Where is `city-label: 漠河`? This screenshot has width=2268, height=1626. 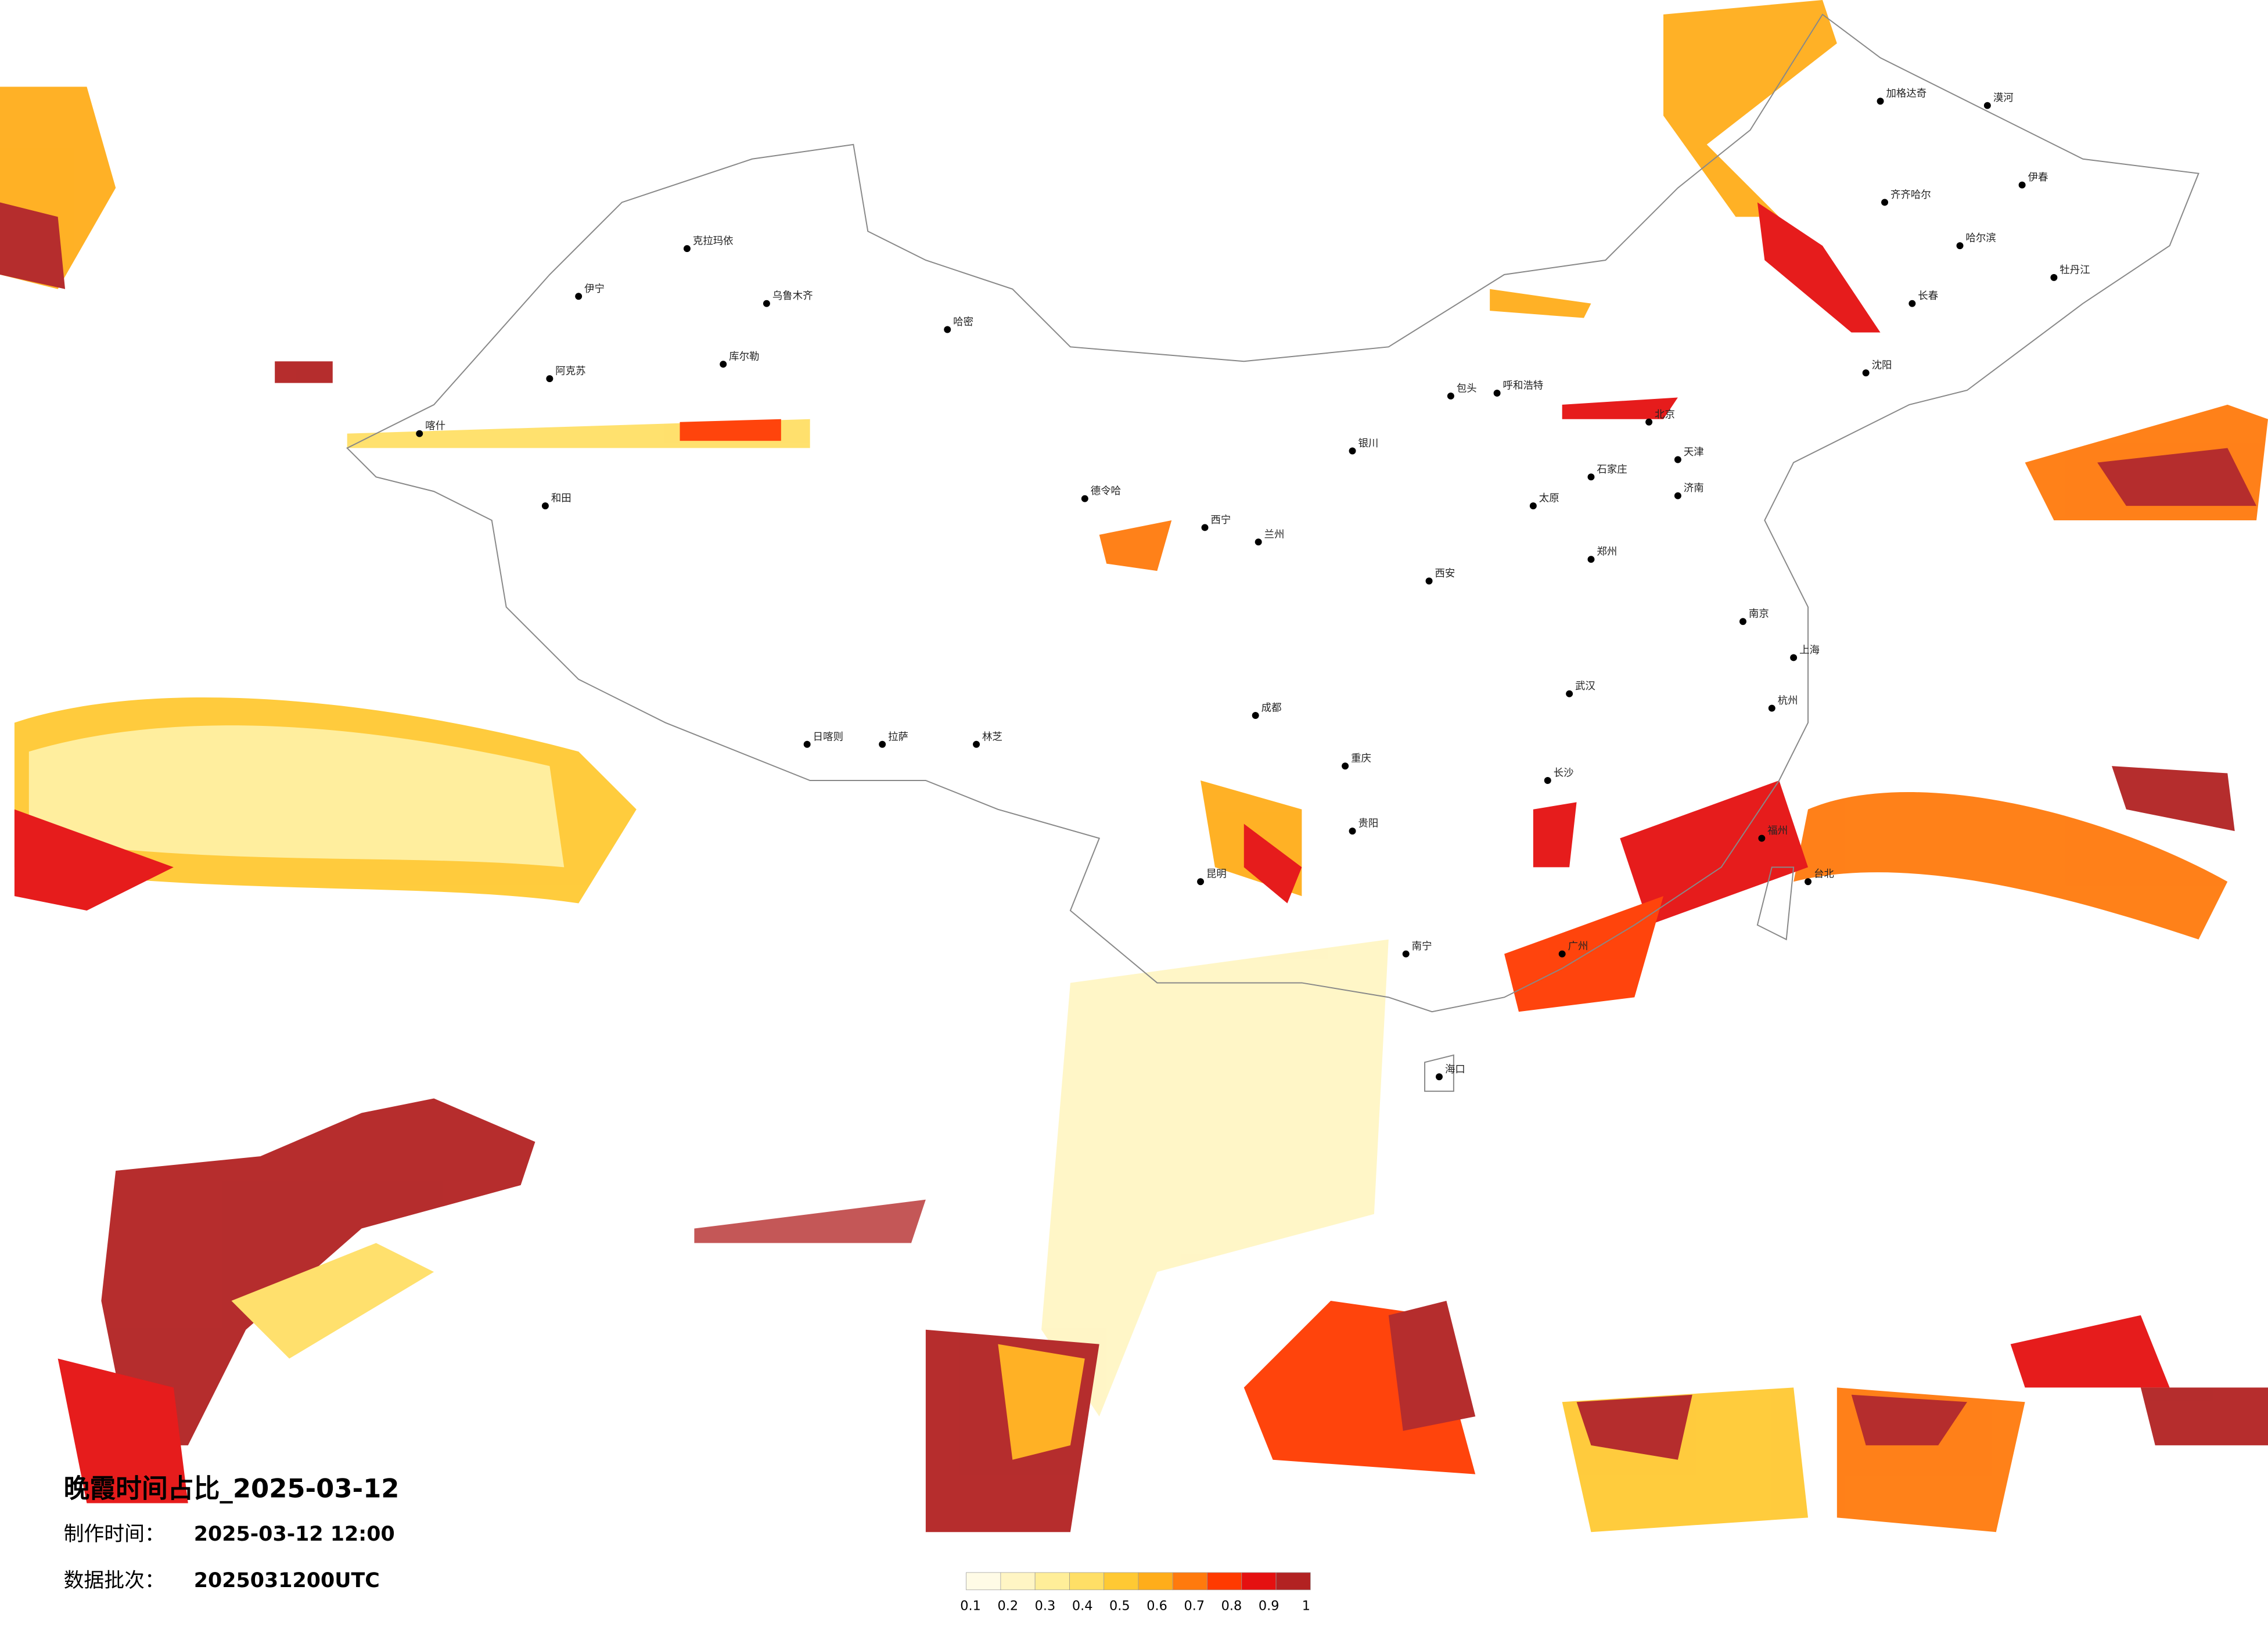 city-label: 漠河 is located at coordinates (2003, 98).